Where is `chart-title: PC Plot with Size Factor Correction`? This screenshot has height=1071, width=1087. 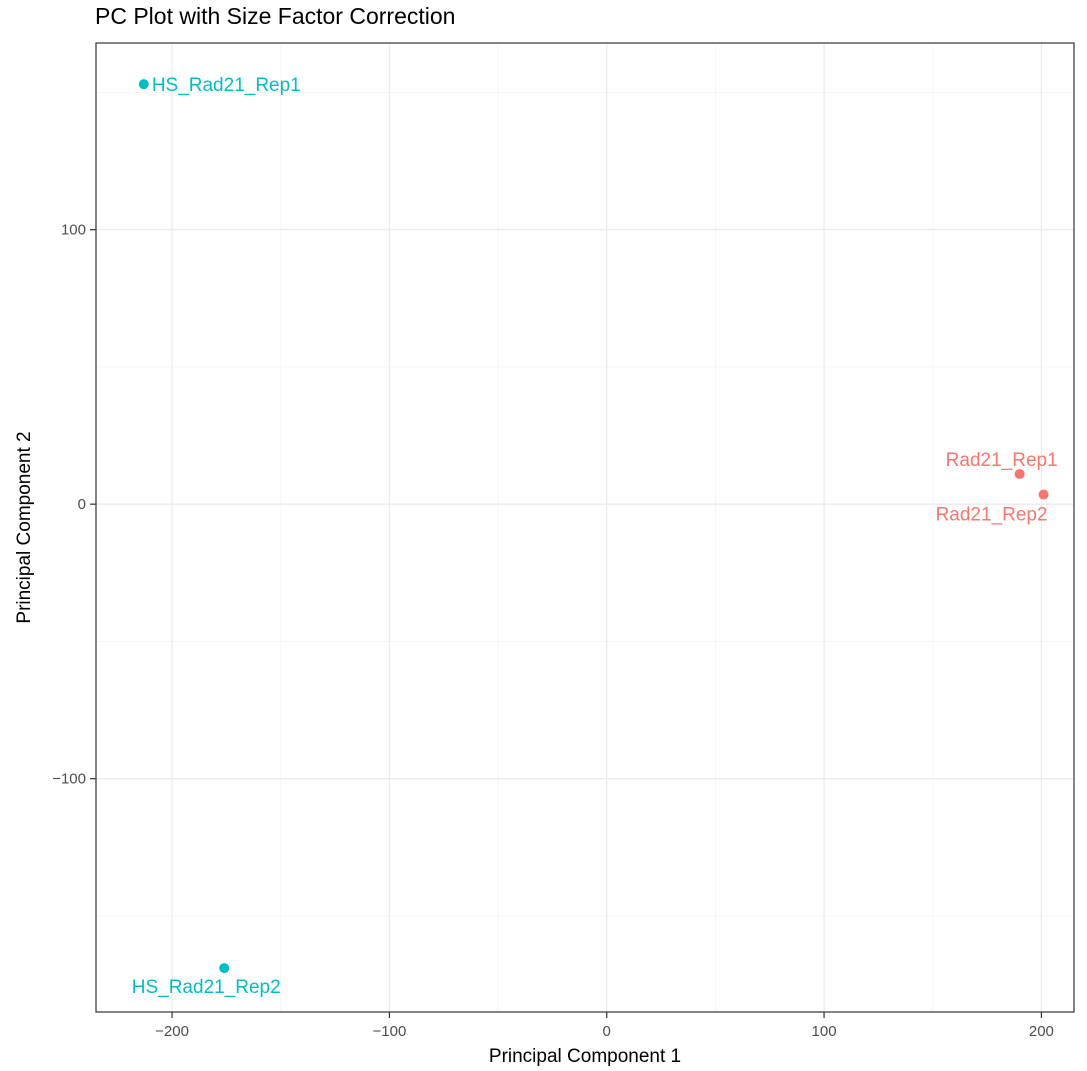
chart-title: PC Plot with Size Factor Correction is located at coordinates (275, 16).